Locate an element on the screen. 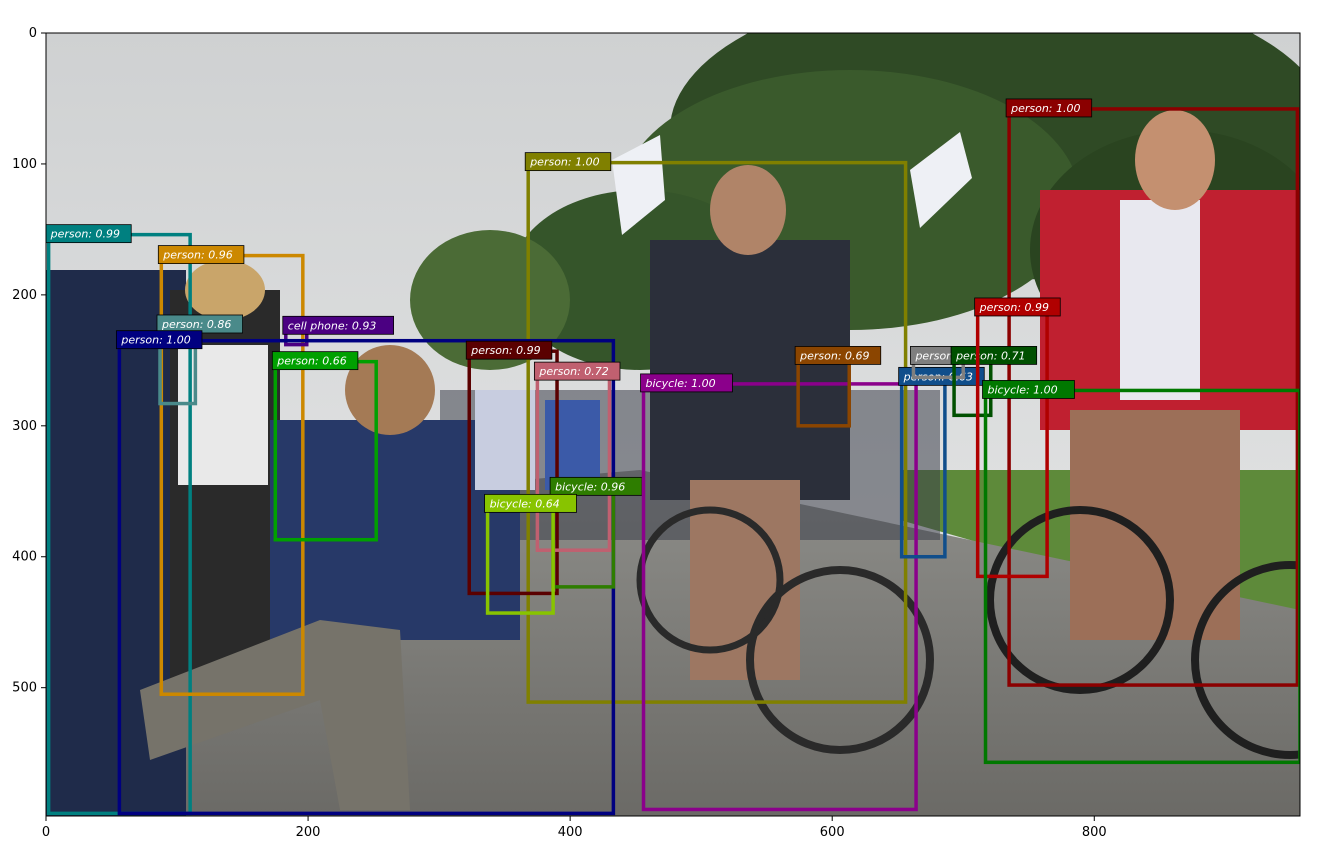  detection: person: 0.86 is located at coordinates (199, 360).